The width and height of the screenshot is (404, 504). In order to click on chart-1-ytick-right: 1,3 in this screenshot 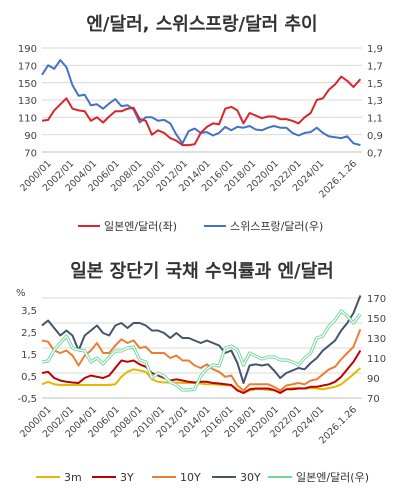, I will do `click(375, 101)`.